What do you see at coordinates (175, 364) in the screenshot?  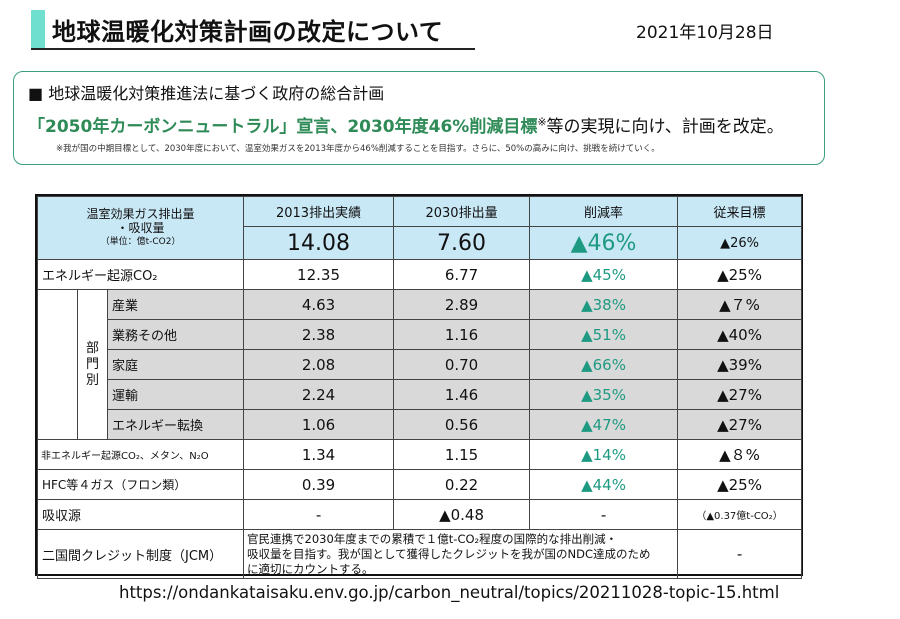 I see `sector-label: 家庭` at bounding box center [175, 364].